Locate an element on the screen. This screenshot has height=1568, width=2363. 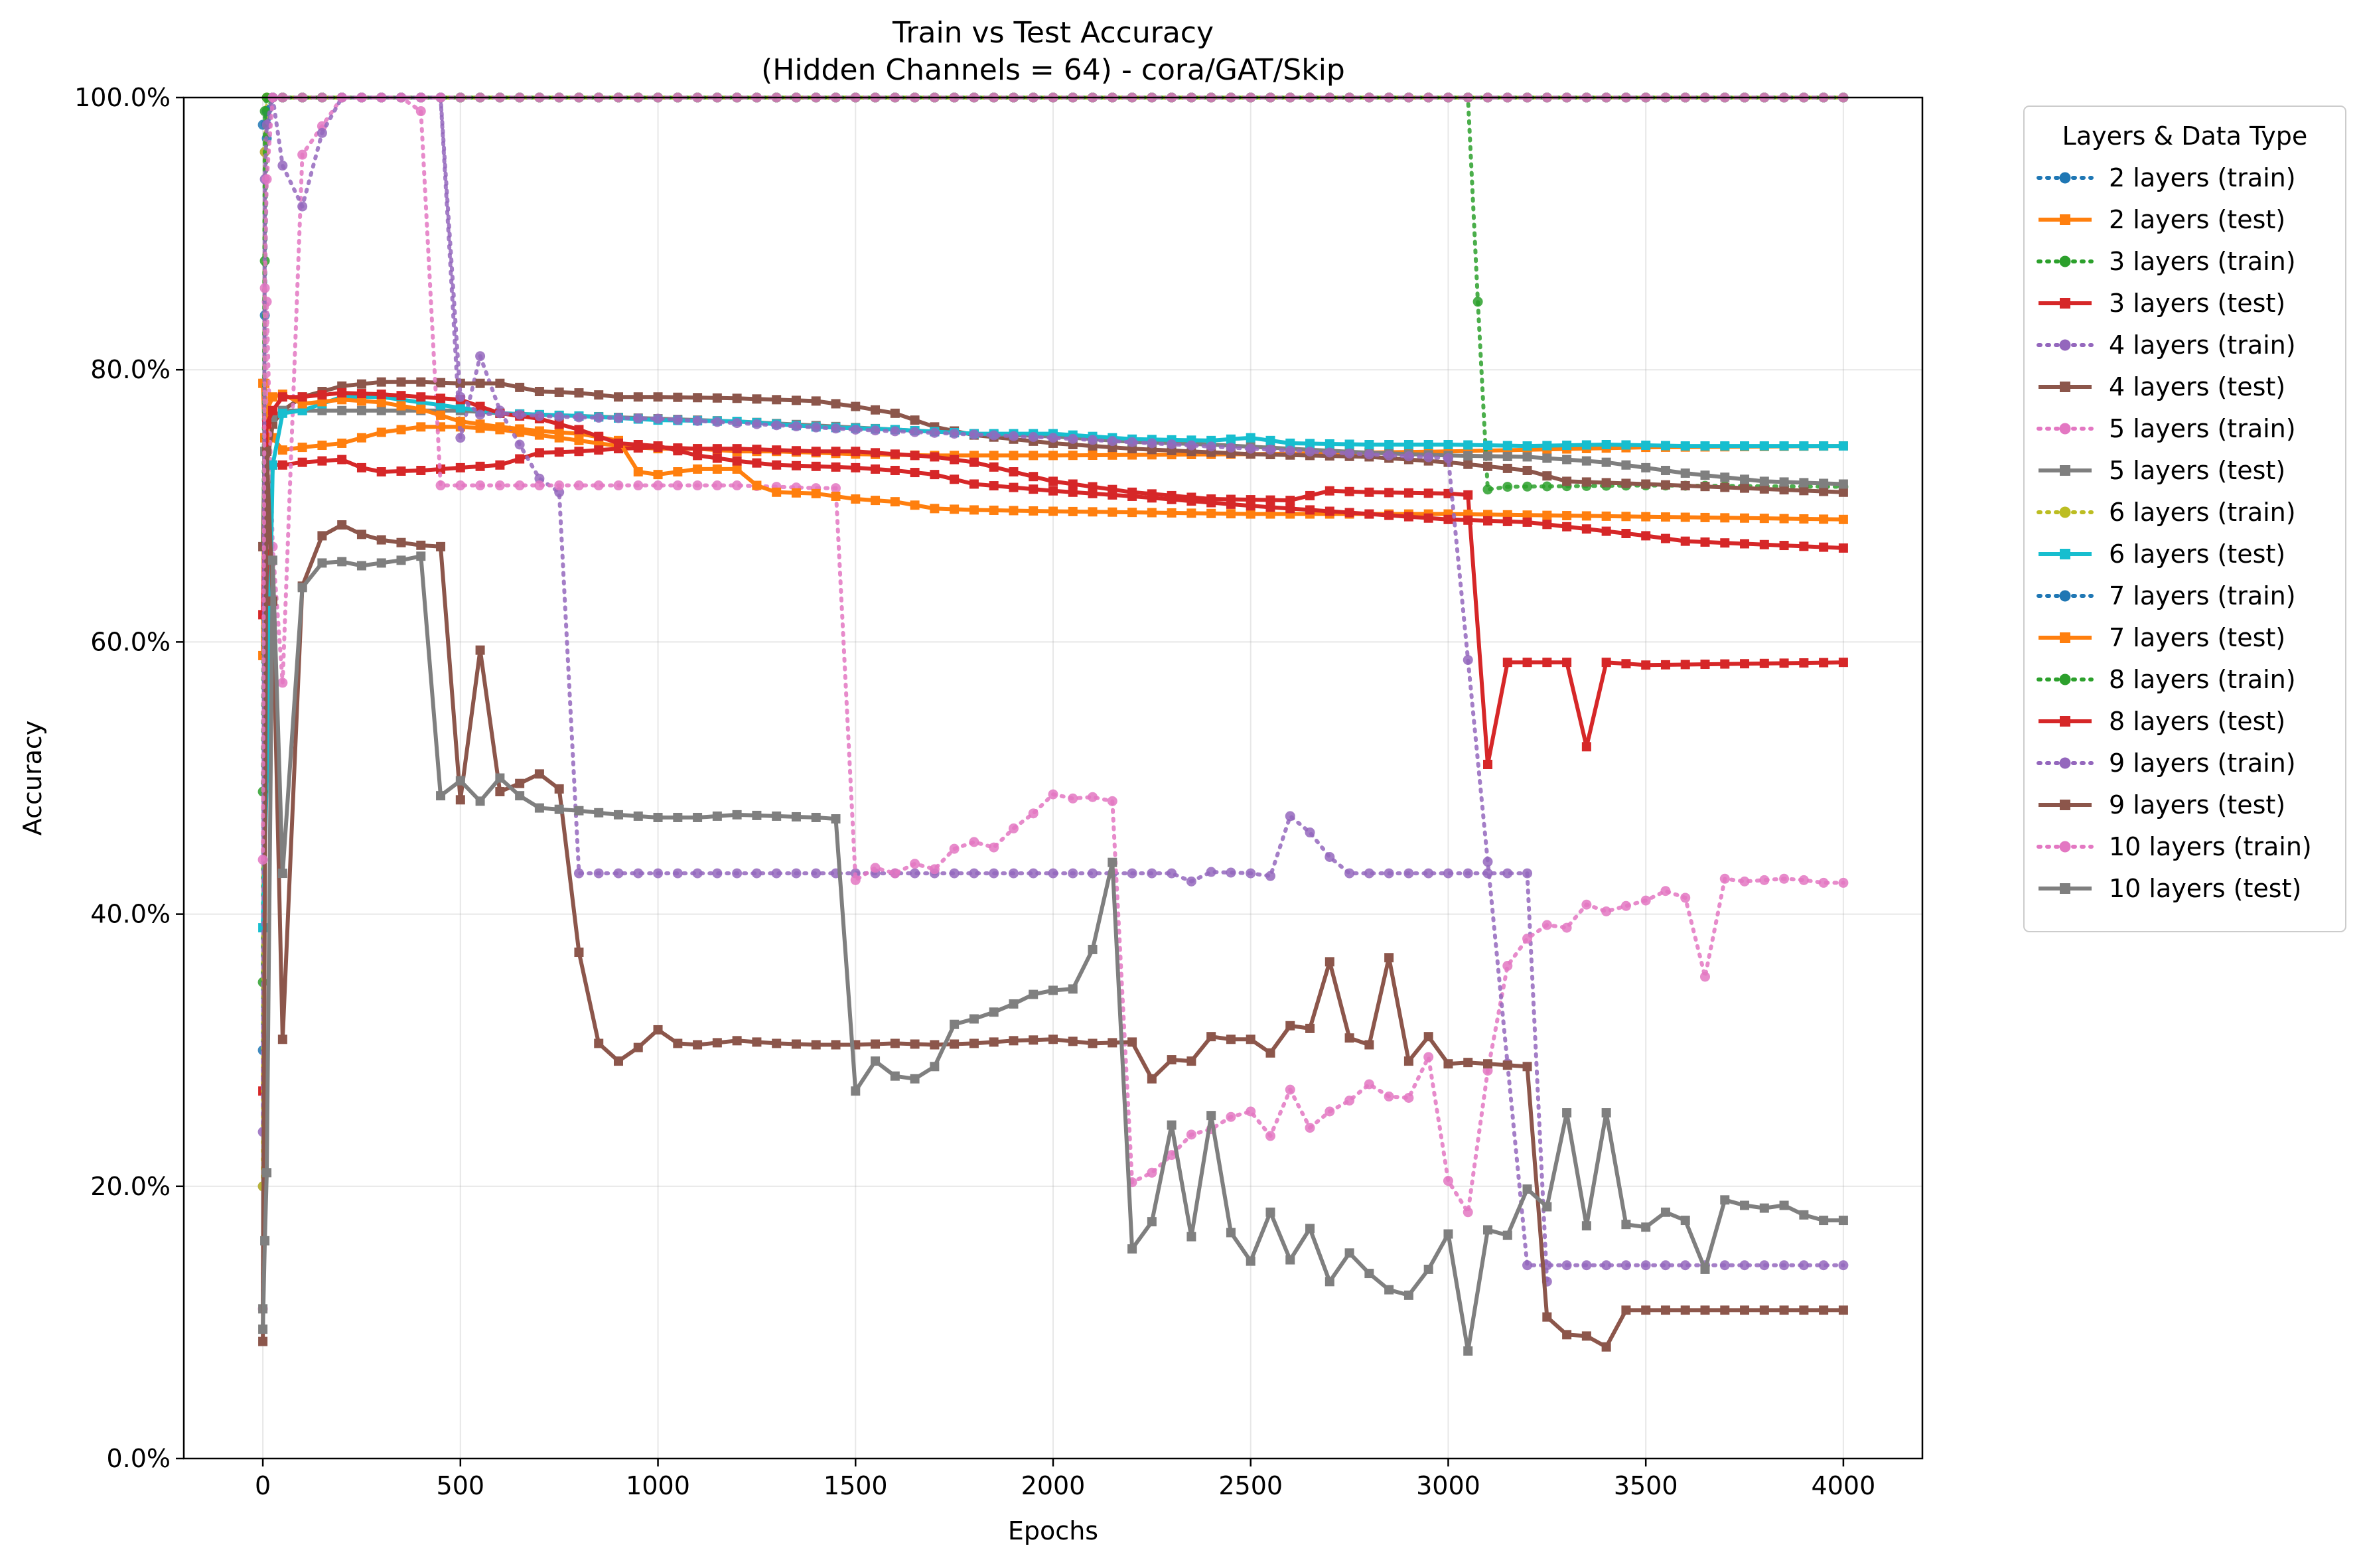
x-tick-label: 3000 is located at coordinates (1448, 1485).